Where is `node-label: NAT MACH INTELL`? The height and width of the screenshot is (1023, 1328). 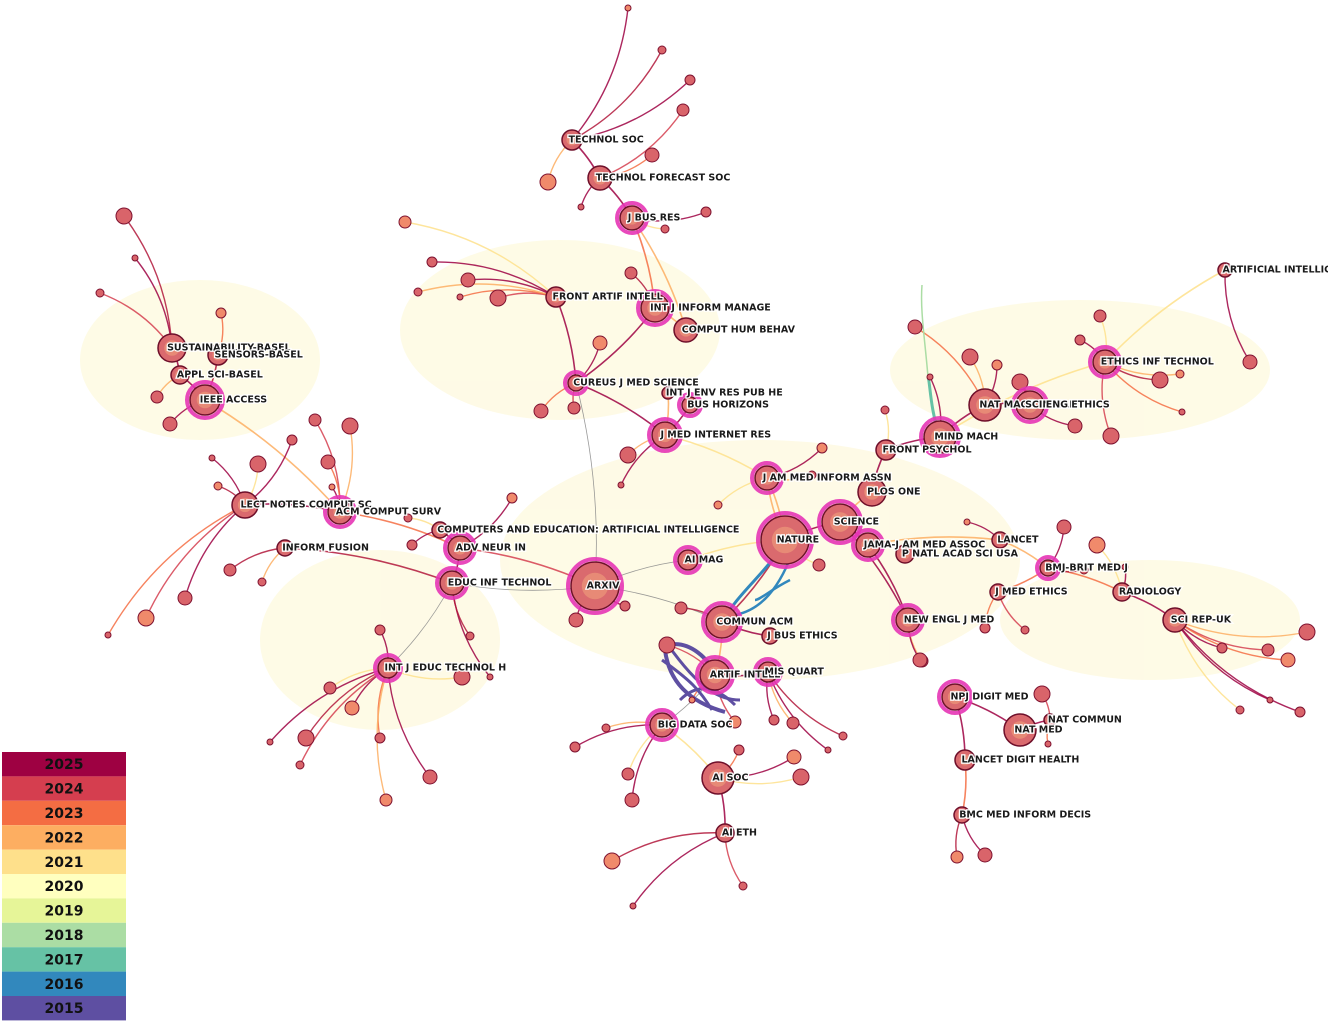 node-label: NAT MACH INTELL is located at coordinates (1027, 405).